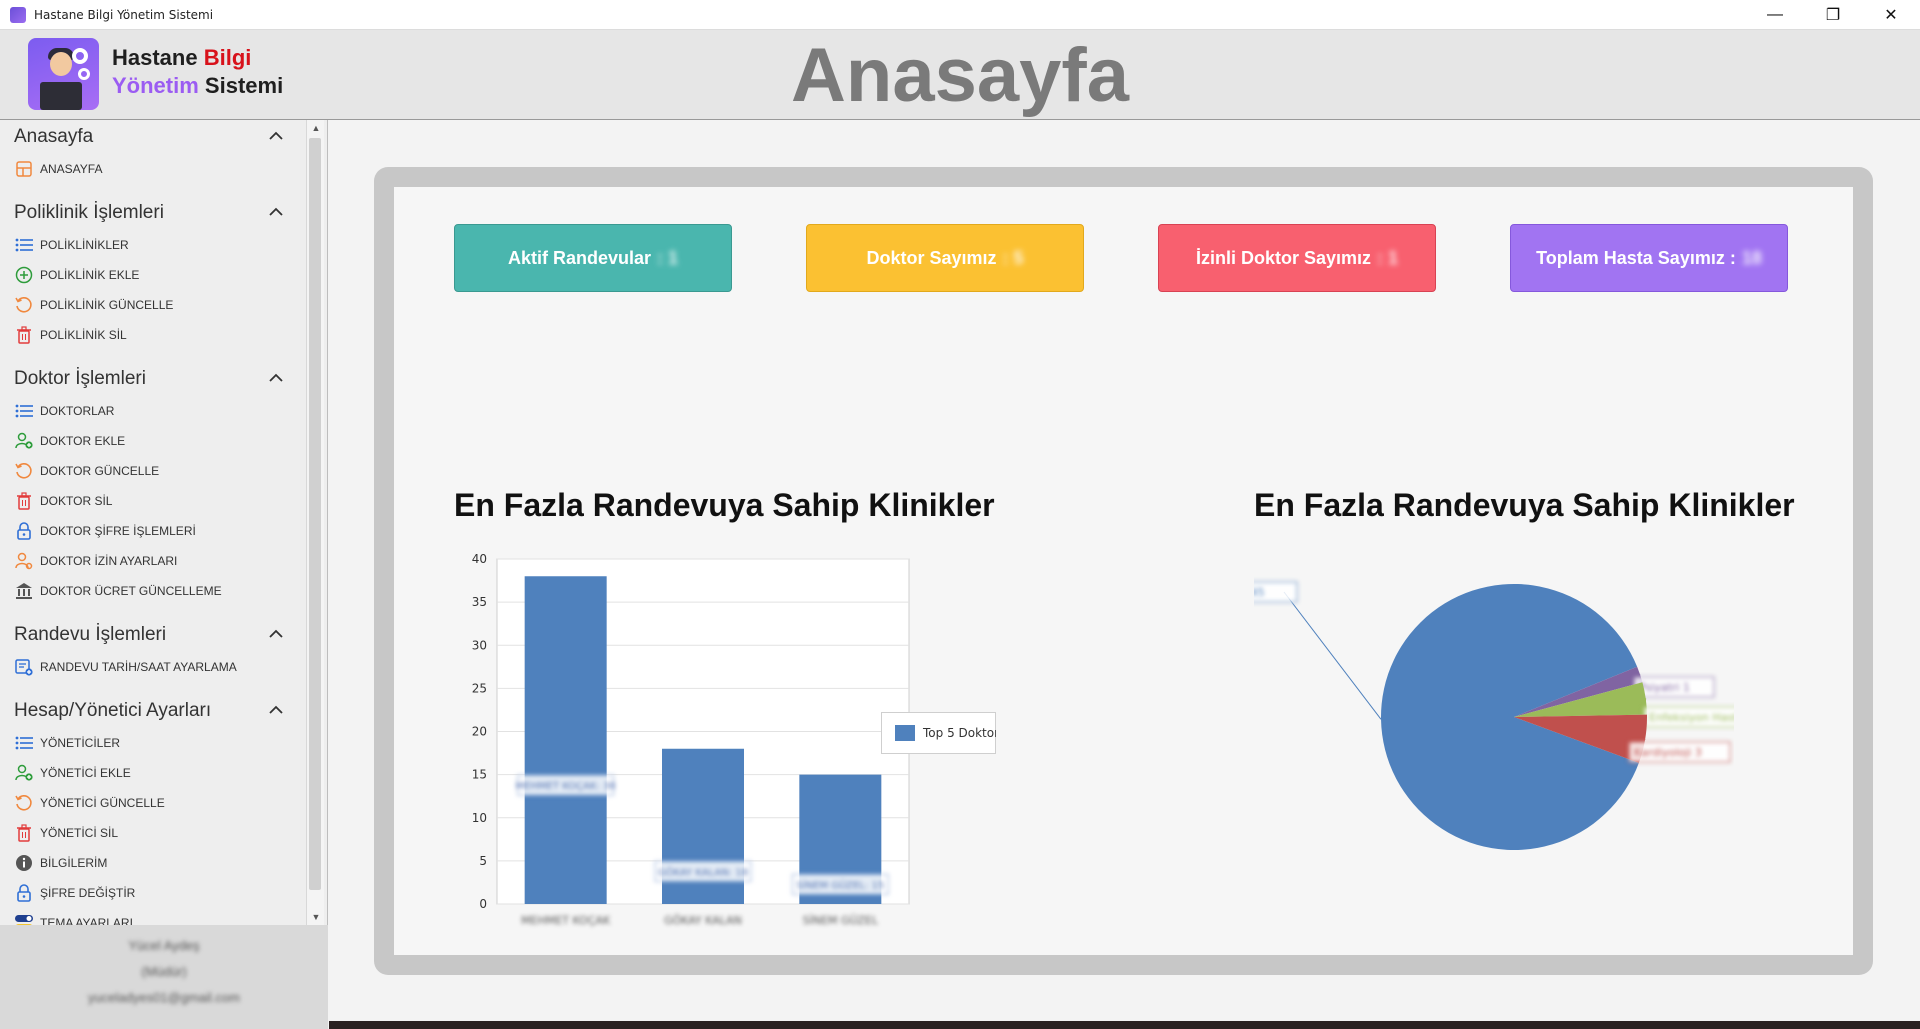 The width and height of the screenshot is (1920, 1029). I want to click on sidebar-section-title: Doktor İşlemleri, so click(80, 378).